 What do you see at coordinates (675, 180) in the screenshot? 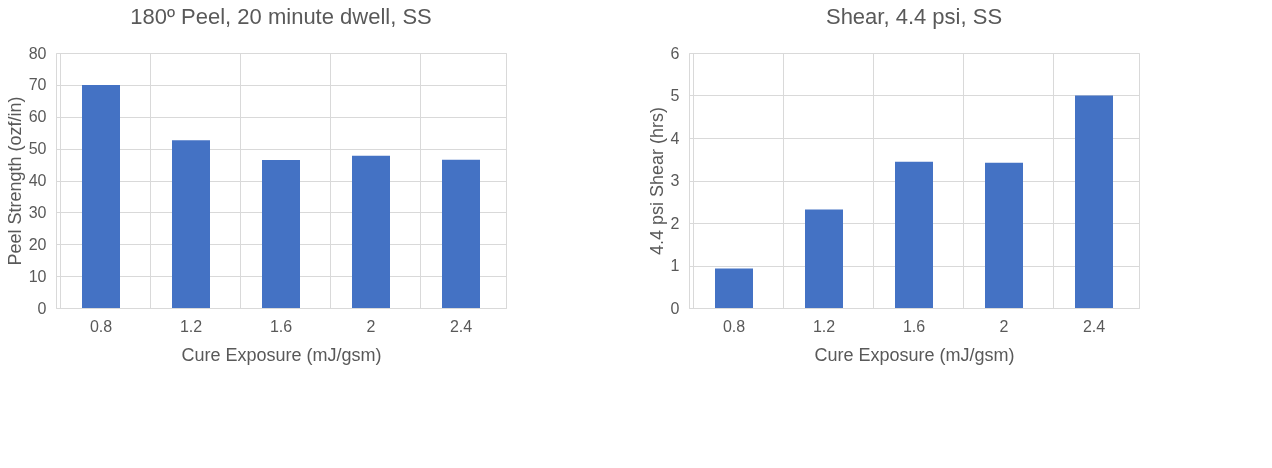
I see `y-tick-label: 3` at bounding box center [675, 180].